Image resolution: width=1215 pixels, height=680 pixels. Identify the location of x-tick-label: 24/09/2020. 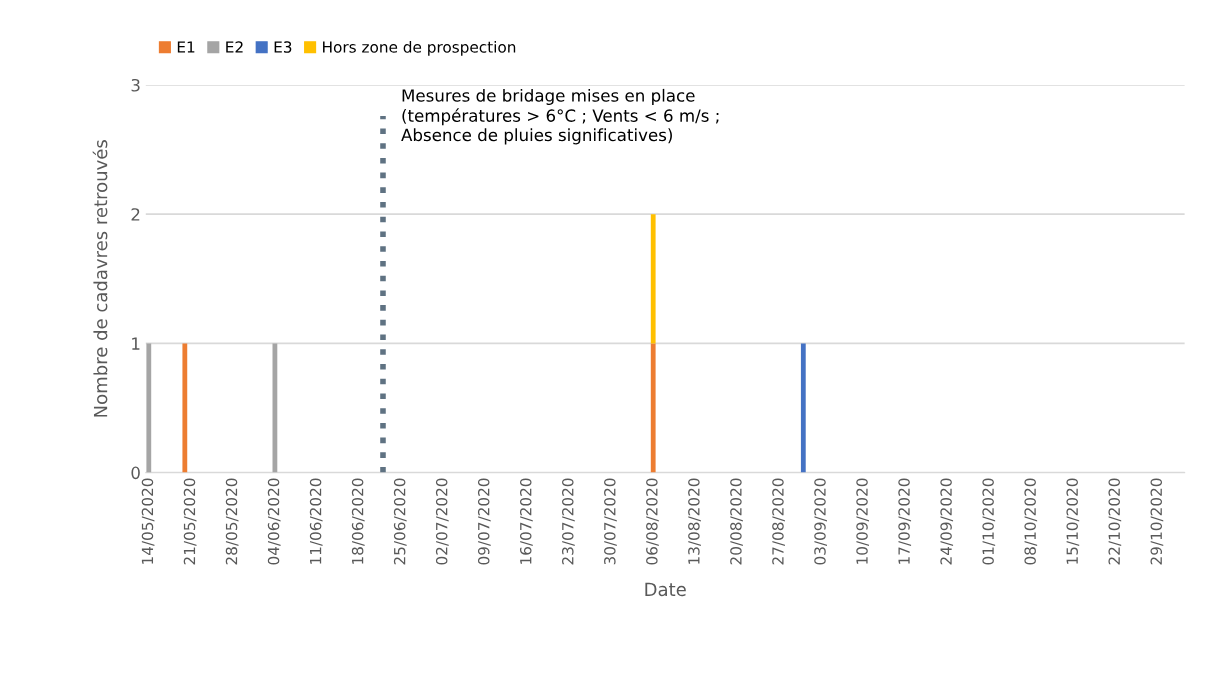
(947, 521).